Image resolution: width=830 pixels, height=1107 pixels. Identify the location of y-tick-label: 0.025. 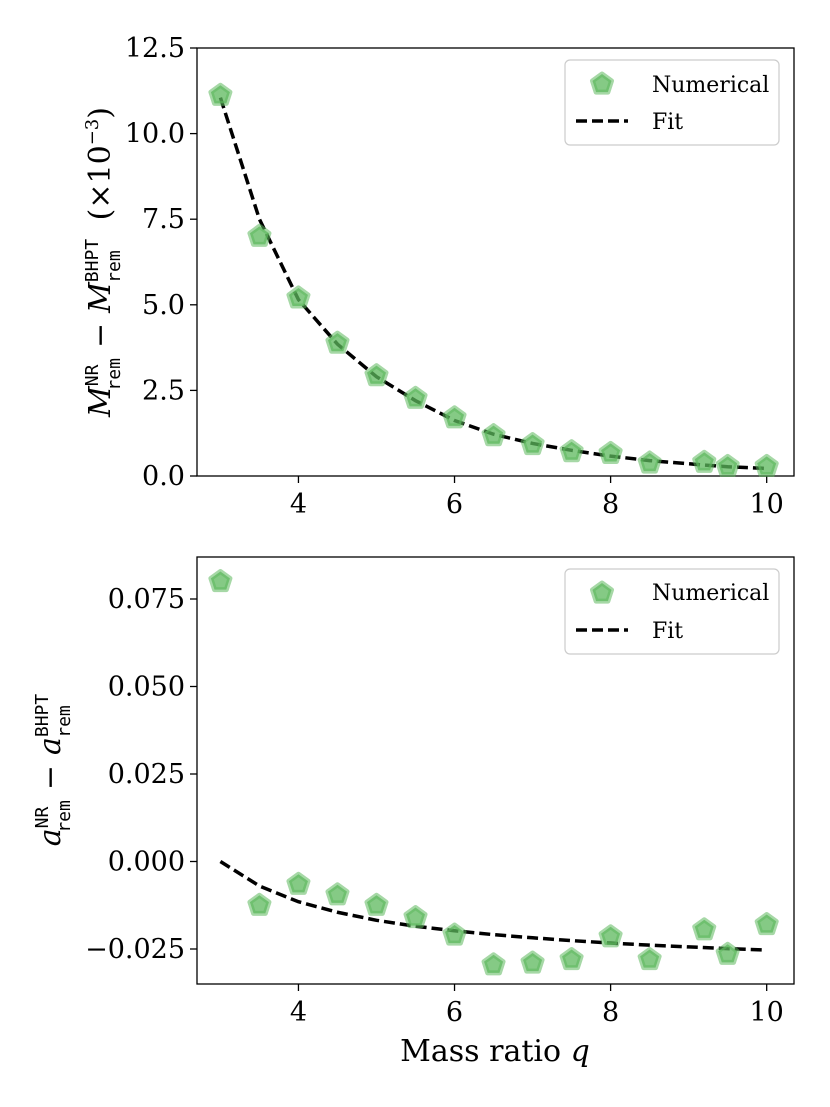
(146, 774).